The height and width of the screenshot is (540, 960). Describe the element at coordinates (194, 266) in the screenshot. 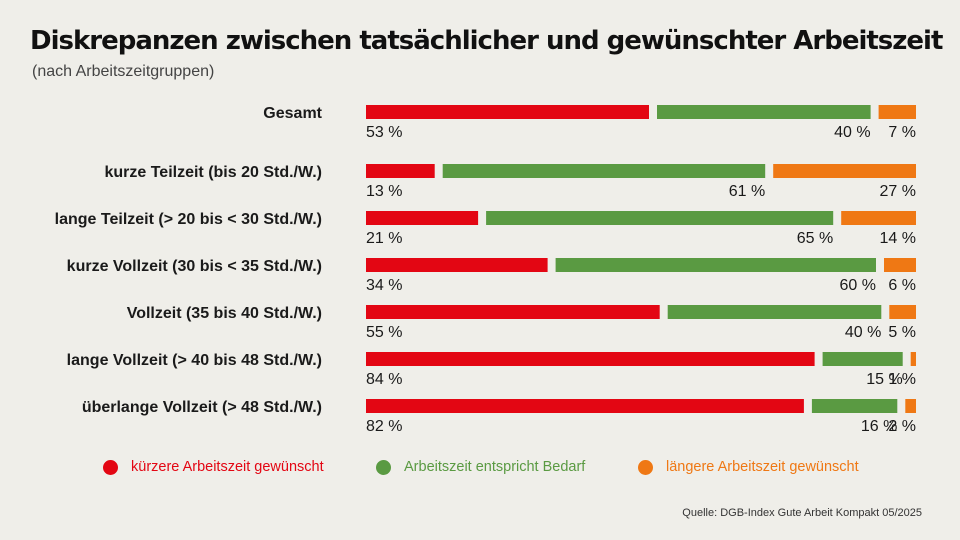

I see `category-label: kurze Vollzeit (30 bis < 35 Std./W.)` at that location.